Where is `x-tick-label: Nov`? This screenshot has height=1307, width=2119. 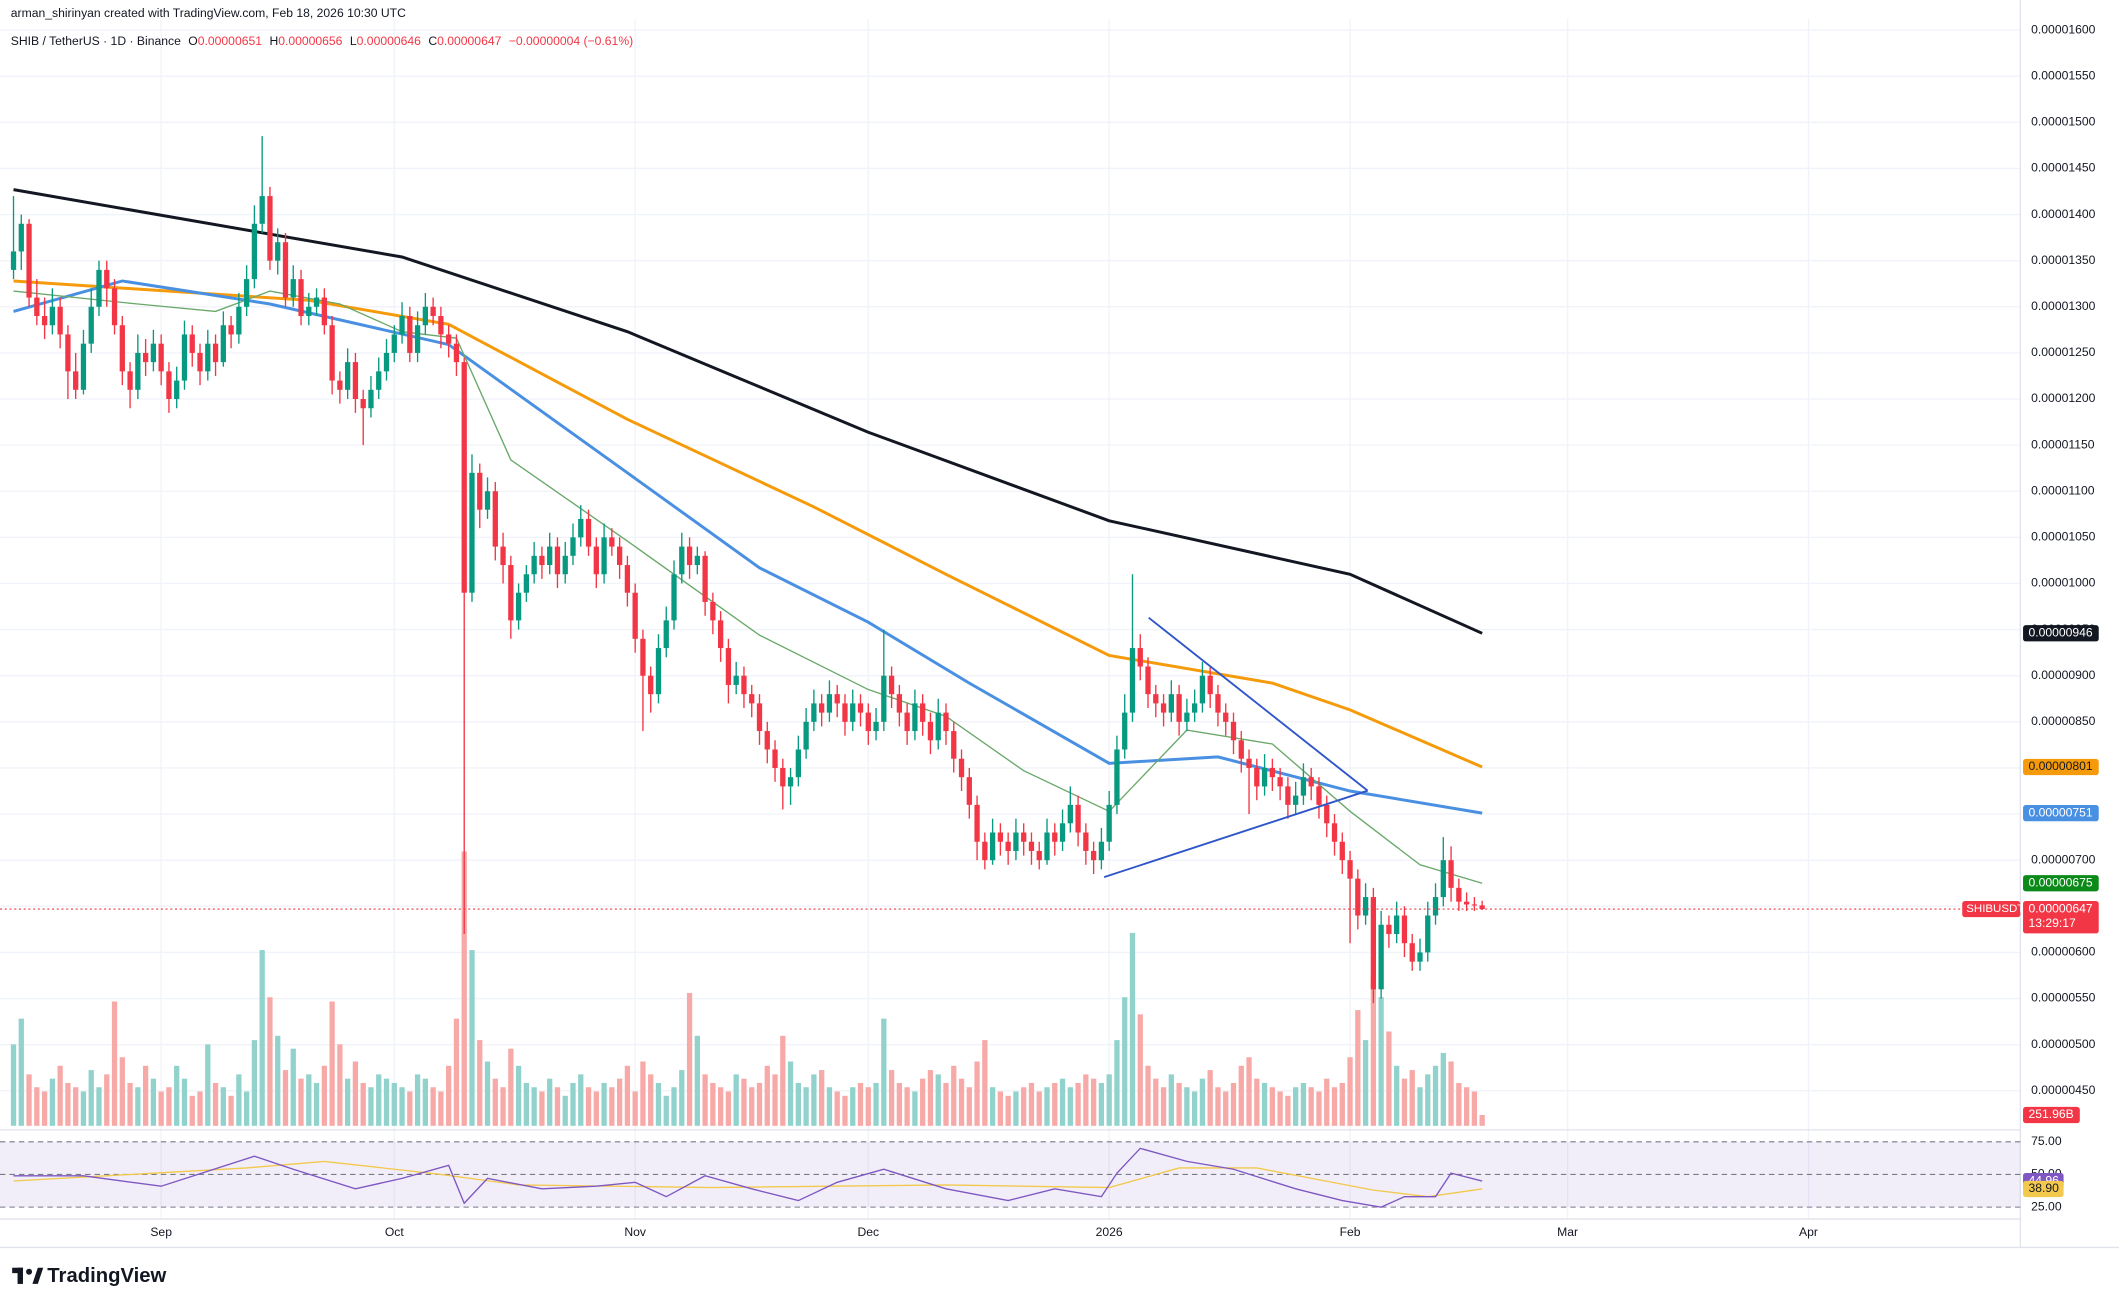
x-tick-label: Nov is located at coordinates (635, 1232).